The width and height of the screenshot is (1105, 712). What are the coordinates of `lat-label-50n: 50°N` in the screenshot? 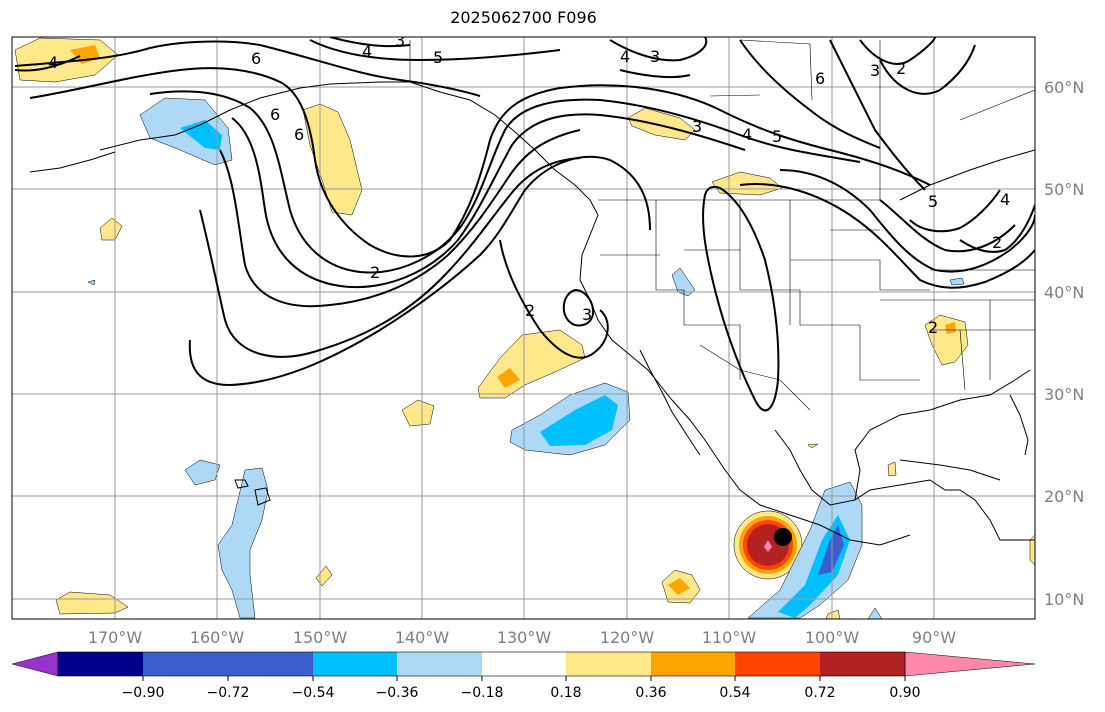 It's located at (1064, 189).